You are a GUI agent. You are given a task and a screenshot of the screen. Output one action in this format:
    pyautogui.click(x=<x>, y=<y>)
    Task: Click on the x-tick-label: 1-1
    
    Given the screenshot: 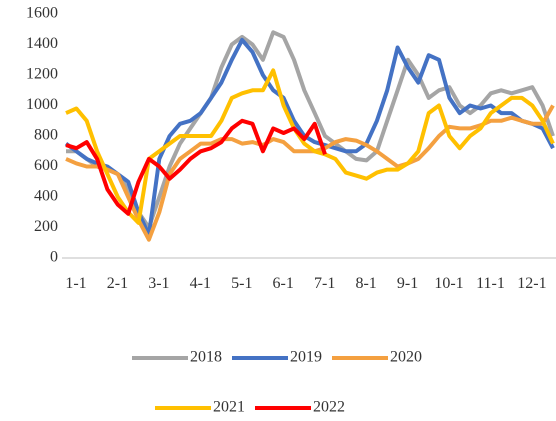 What is the action you would take?
    pyautogui.click(x=76, y=283)
    